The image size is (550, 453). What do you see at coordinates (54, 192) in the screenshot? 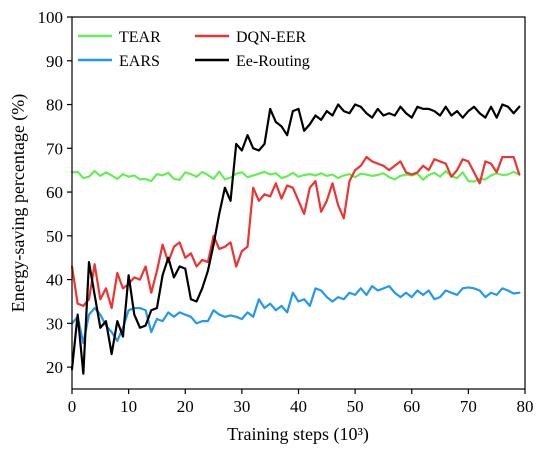
I see `y-tick-label: 60` at bounding box center [54, 192].